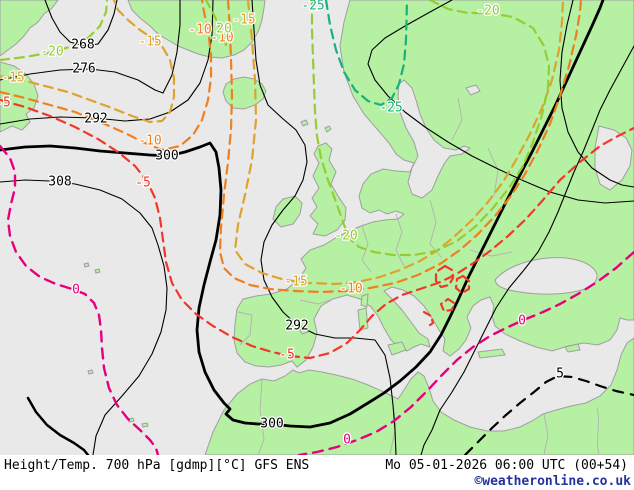  Describe the element at coordinates (296, 326) in the screenshot. I see `height-292-east-label-0: 292` at that location.